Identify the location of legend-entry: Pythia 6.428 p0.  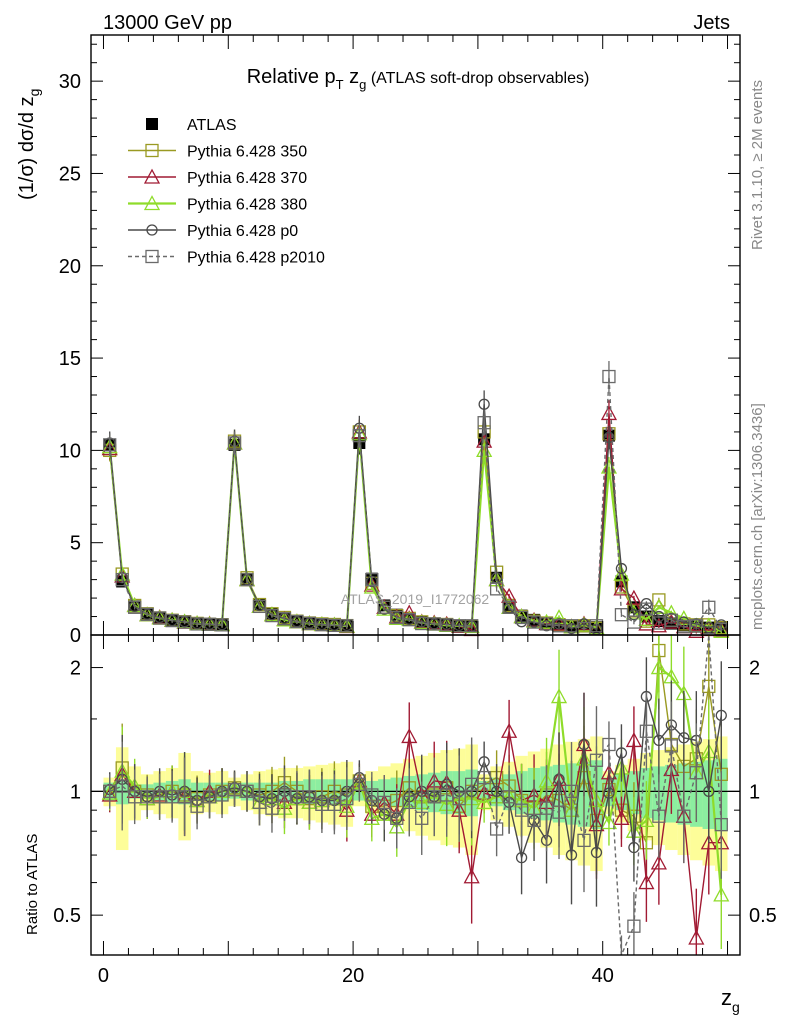
(213, 231).